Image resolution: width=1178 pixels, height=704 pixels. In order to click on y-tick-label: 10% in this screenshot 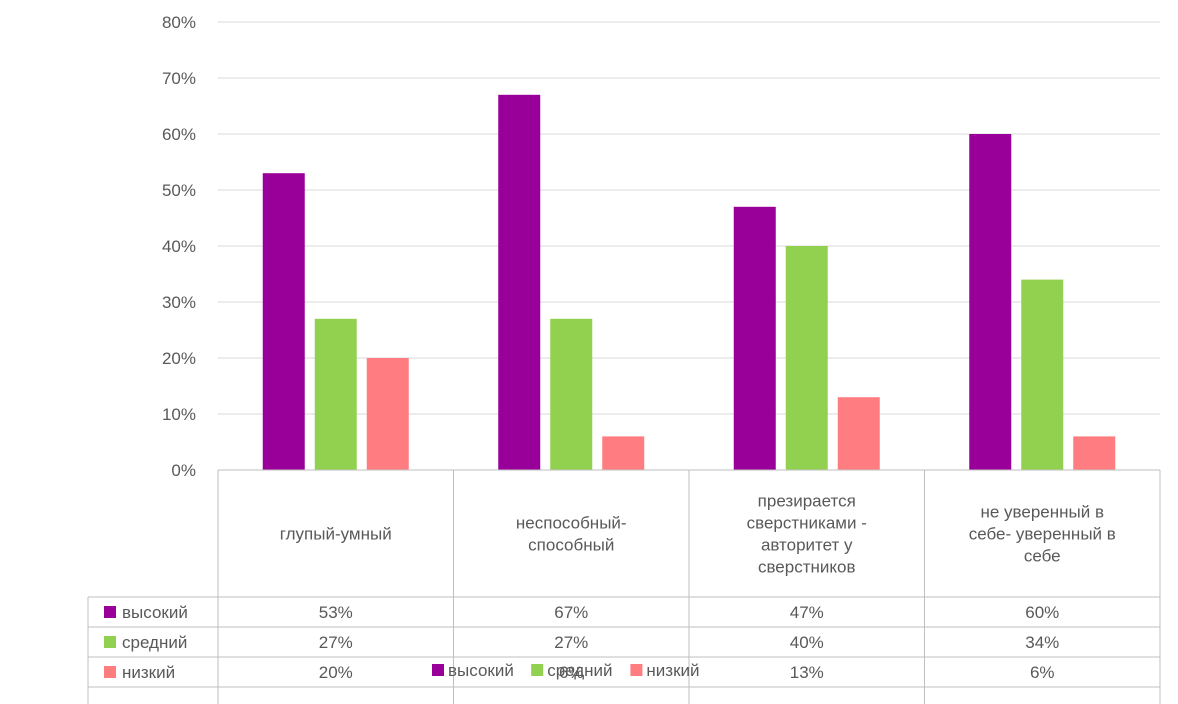, I will do `click(179, 414)`.